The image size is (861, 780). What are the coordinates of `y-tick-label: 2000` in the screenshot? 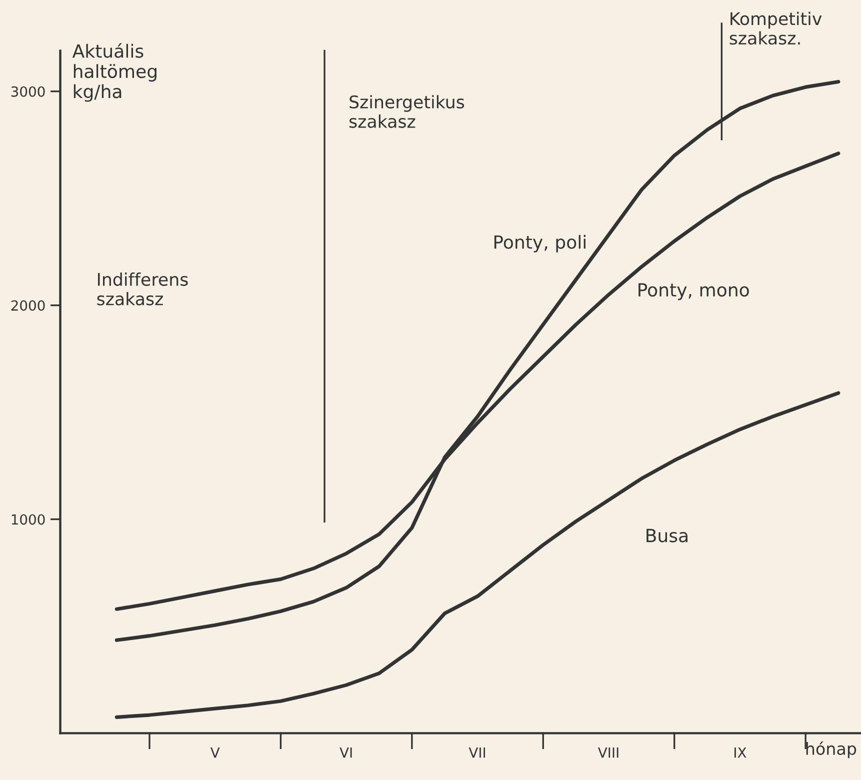 It's located at (28, 305).